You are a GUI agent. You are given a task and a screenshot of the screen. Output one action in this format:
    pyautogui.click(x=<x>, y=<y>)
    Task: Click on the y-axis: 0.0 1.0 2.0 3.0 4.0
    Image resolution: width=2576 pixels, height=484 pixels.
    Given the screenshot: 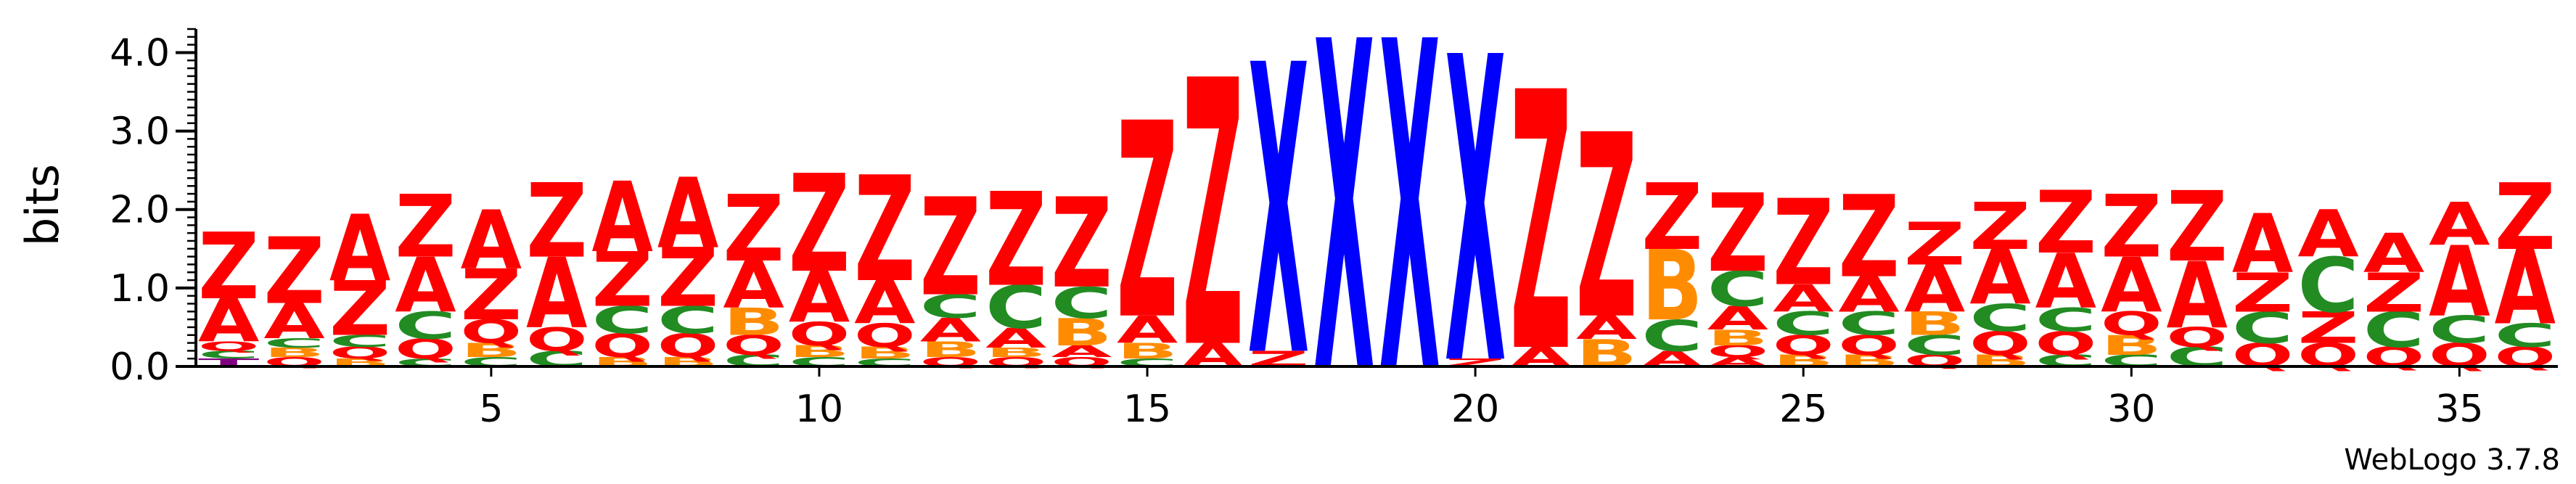 What is the action you would take?
    pyautogui.click(x=153, y=208)
    